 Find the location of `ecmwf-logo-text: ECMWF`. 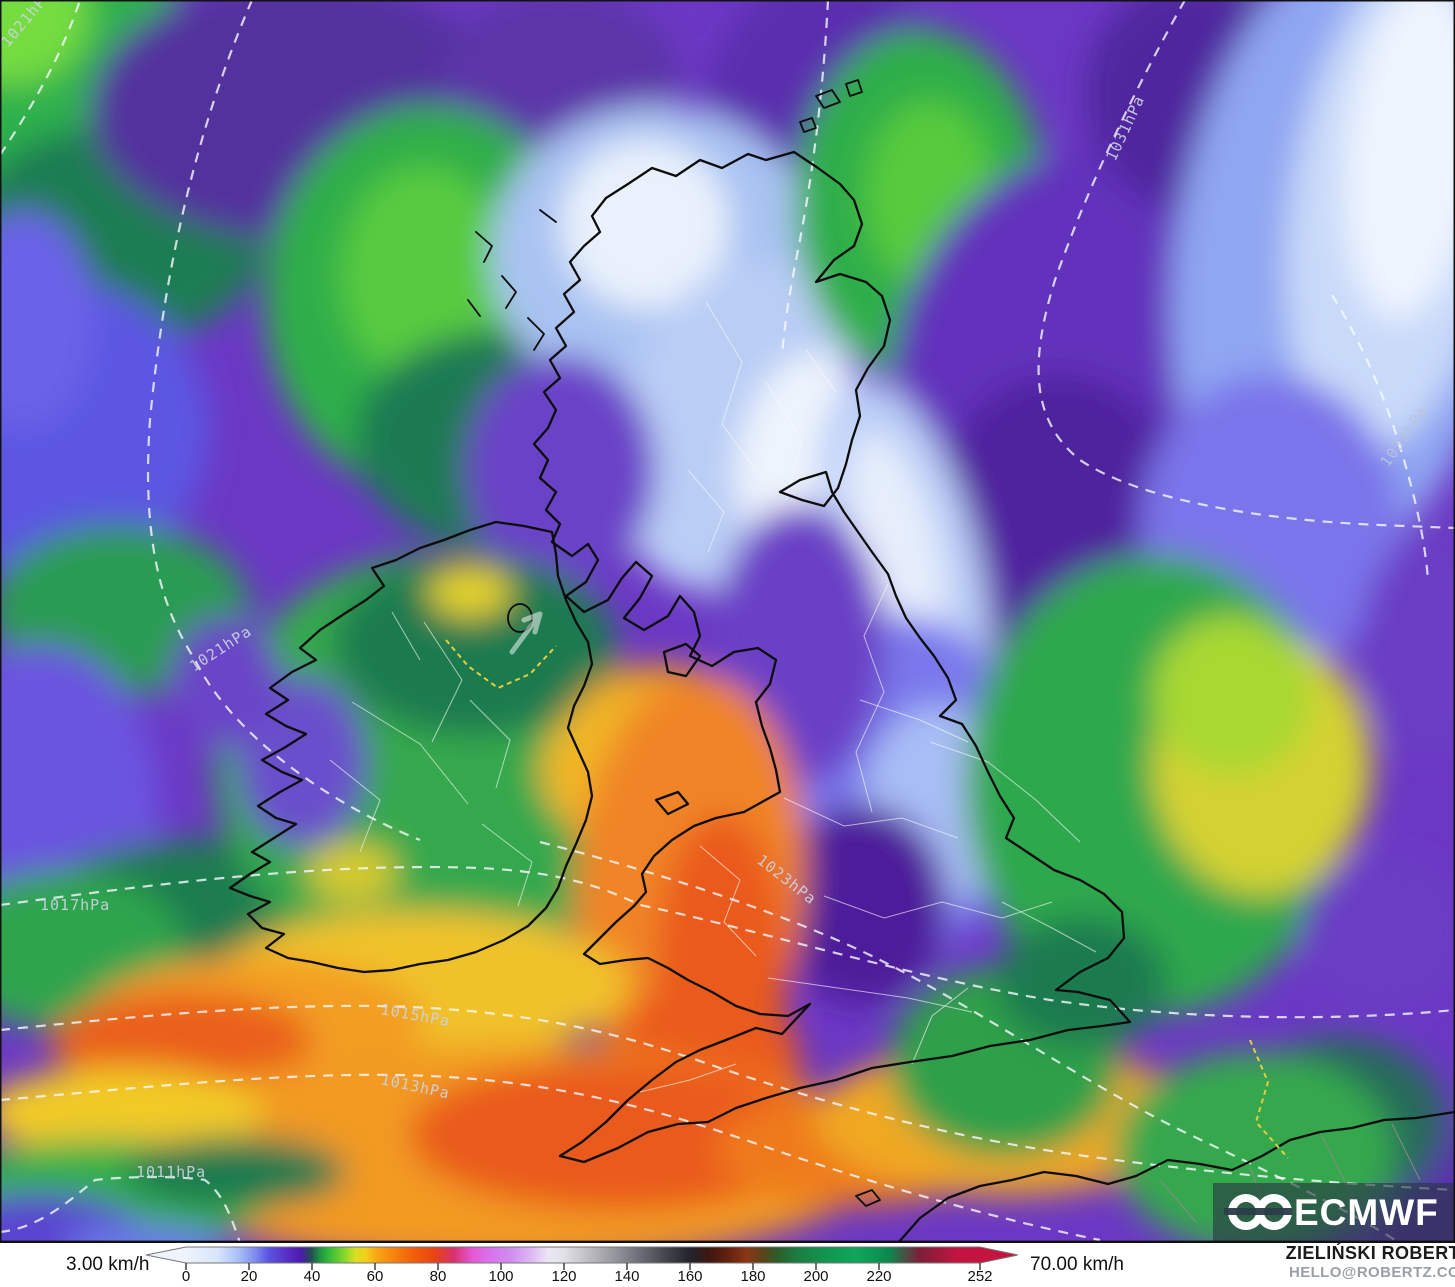

ecmwf-logo-text: ECMWF is located at coordinates (1366, 1212).